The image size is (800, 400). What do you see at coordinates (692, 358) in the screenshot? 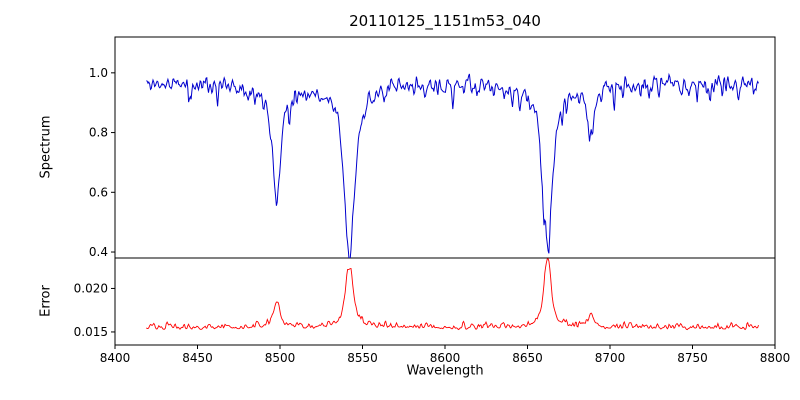
I see `x-tick-label: 8750` at bounding box center [692, 358].